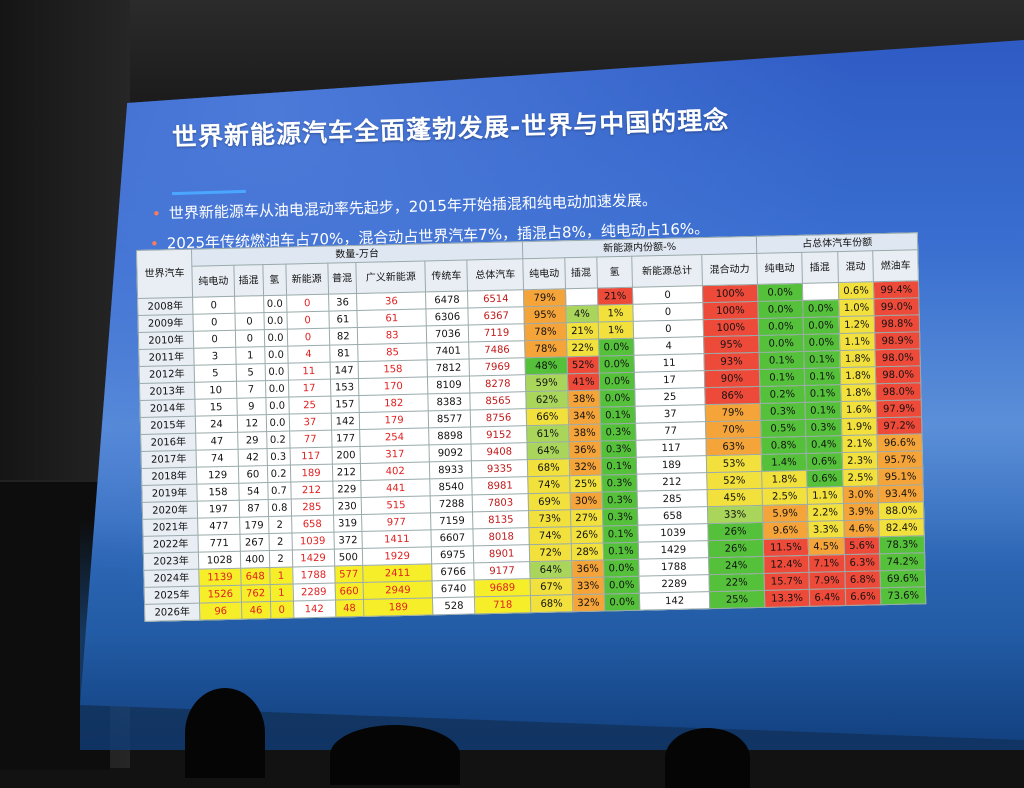 The height and width of the screenshot is (788, 1024). Describe the element at coordinates (863, 596) in the screenshot. I see `table-cell: 6.6%` at that location.